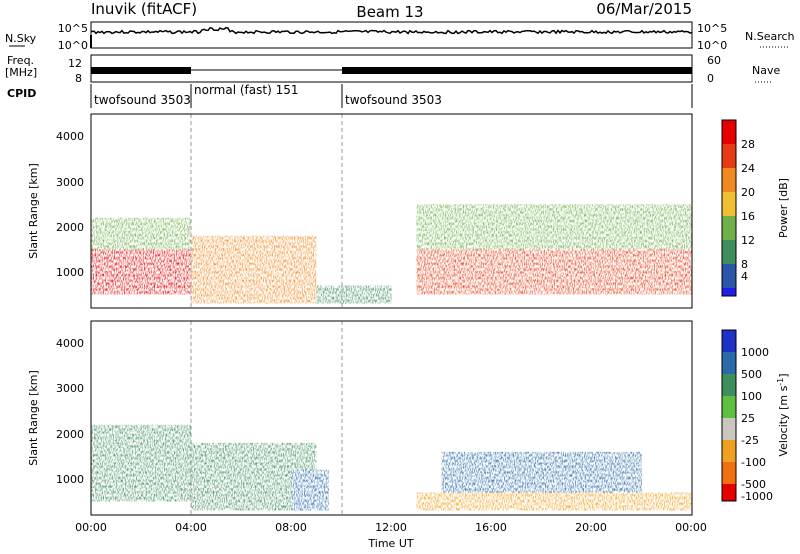  What do you see at coordinates (91, 527) in the screenshot?
I see `xtick-0000: 00:00` at bounding box center [91, 527].